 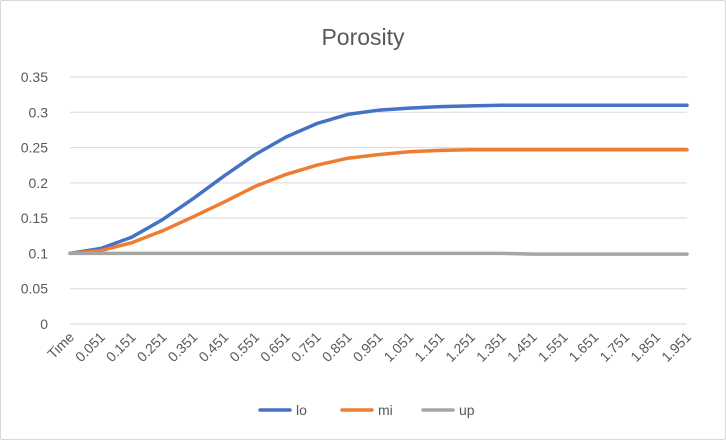 I want to click on x-tick-label: 0.051, so click(x=90, y=347).